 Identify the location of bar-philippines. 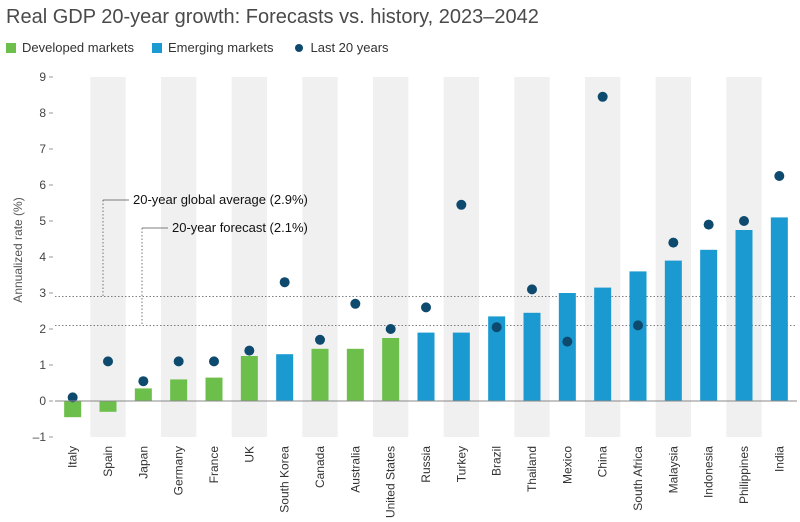
(744, 315).